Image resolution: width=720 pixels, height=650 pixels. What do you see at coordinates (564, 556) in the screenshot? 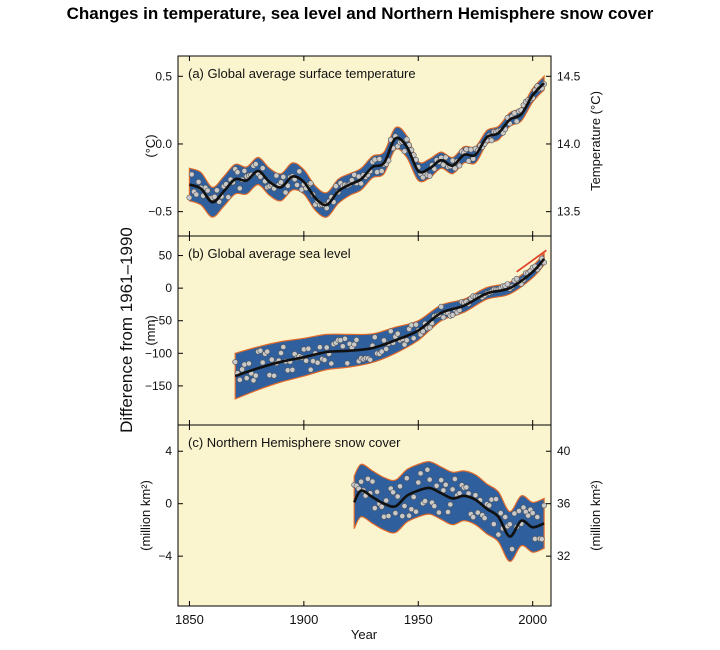
I see `y-tick-label-right: 32` at bounding box center [564, 556].